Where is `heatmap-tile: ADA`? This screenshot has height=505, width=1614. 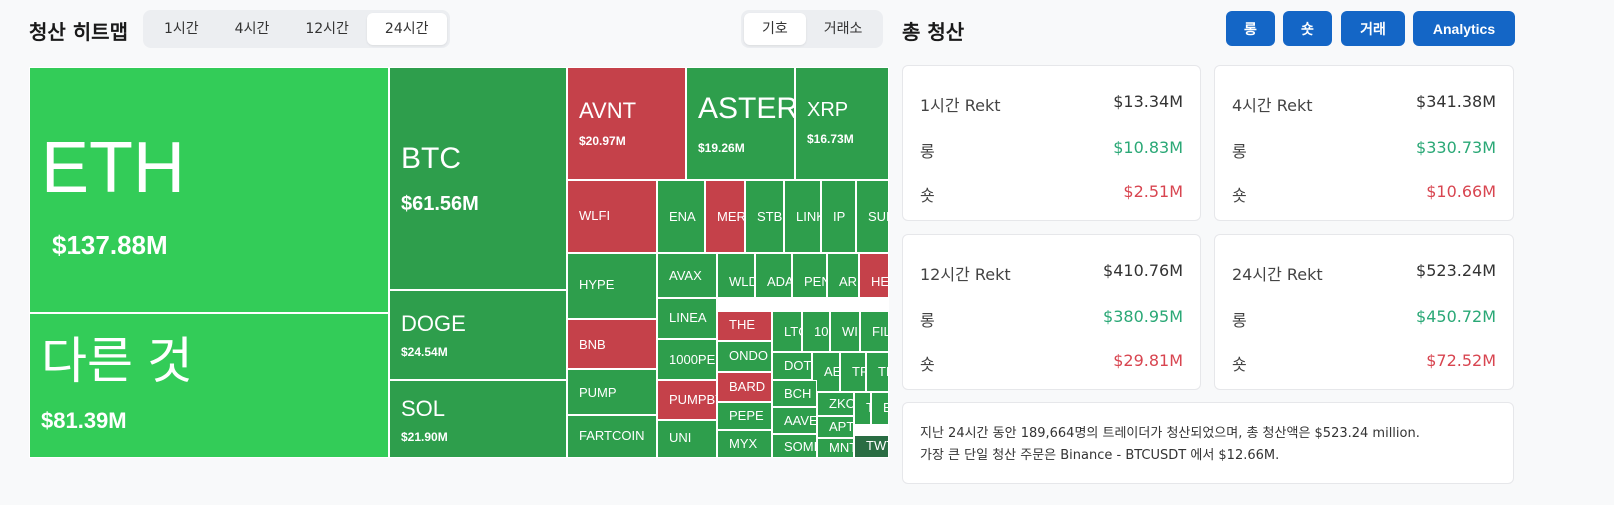
heatmap-tile: ADA is located at coordinates (773, 275).